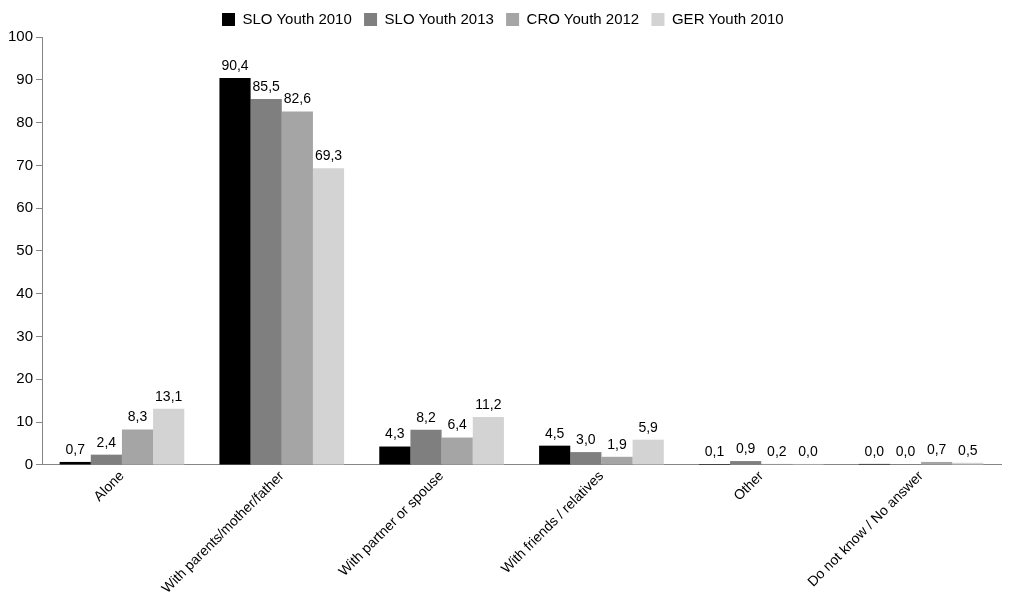 This screenshot has width=1011, height=605. Describe the element at coordinates (106, 441) in the screenshot. I see `data-label: 2,4` at that location.